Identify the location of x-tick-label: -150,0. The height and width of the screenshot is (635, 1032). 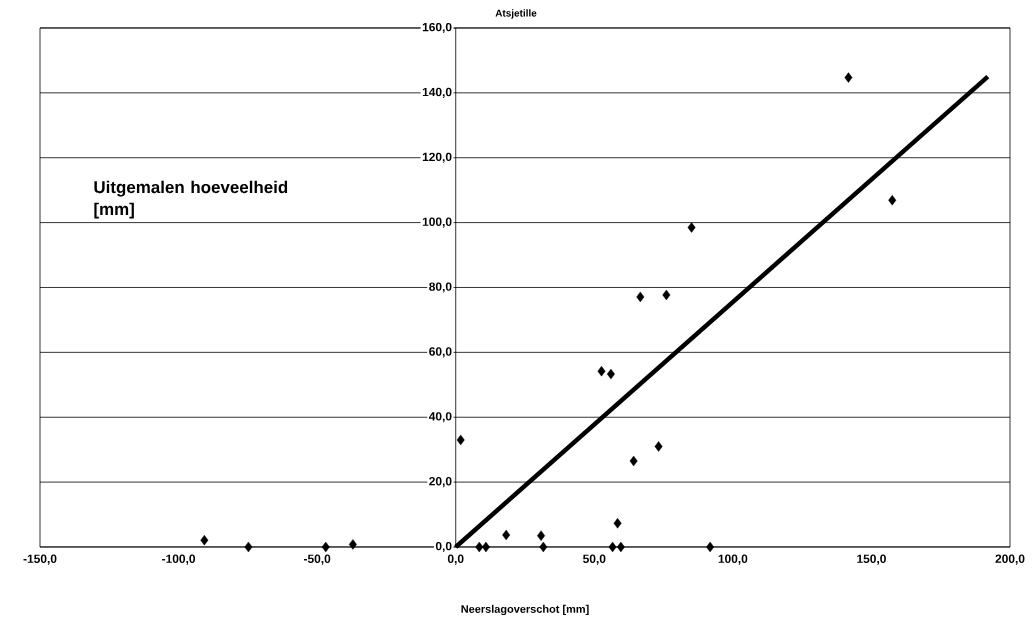
(40, 559).